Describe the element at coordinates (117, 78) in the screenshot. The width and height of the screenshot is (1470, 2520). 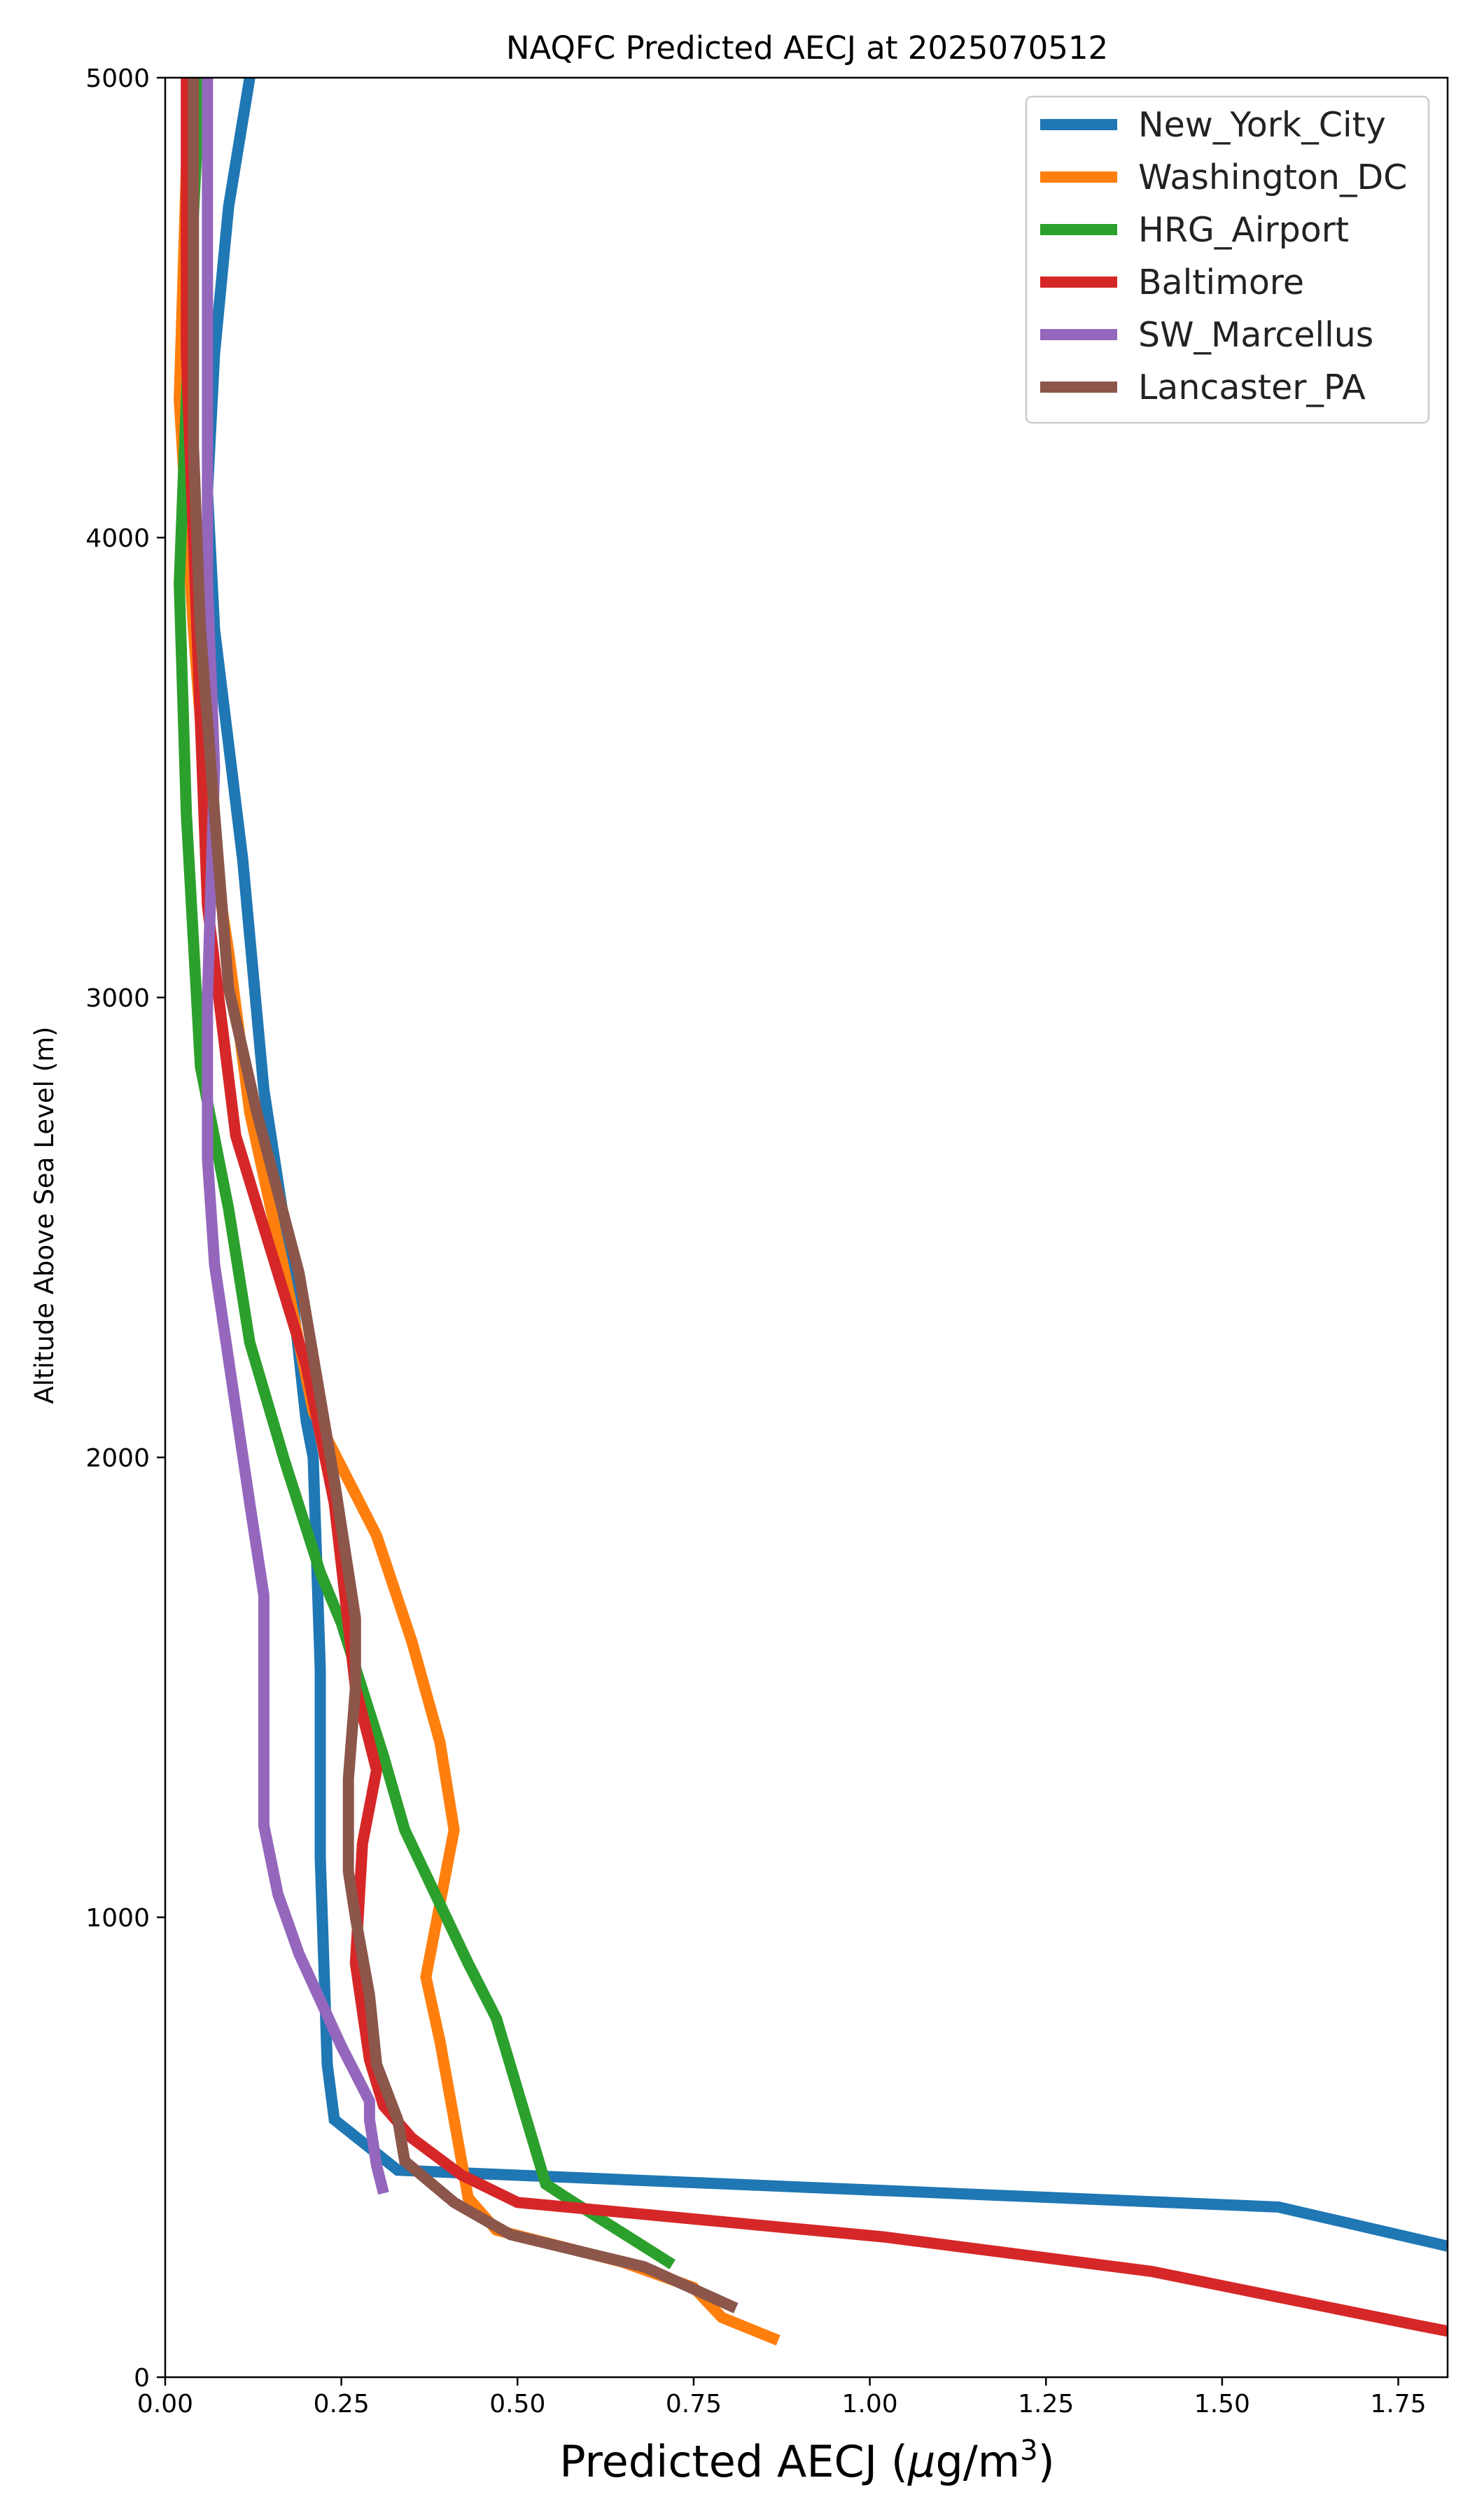
I see `y-tick-label: 5000` at that location.